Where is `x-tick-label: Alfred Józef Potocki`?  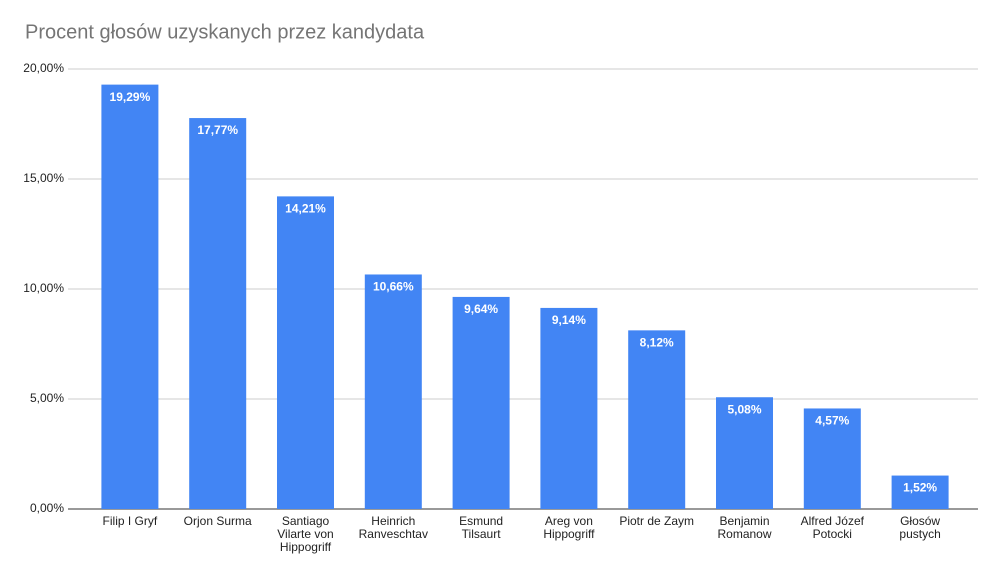 x-tick-label: Alfred Józef Potocki is located at coordinates (832, 527).